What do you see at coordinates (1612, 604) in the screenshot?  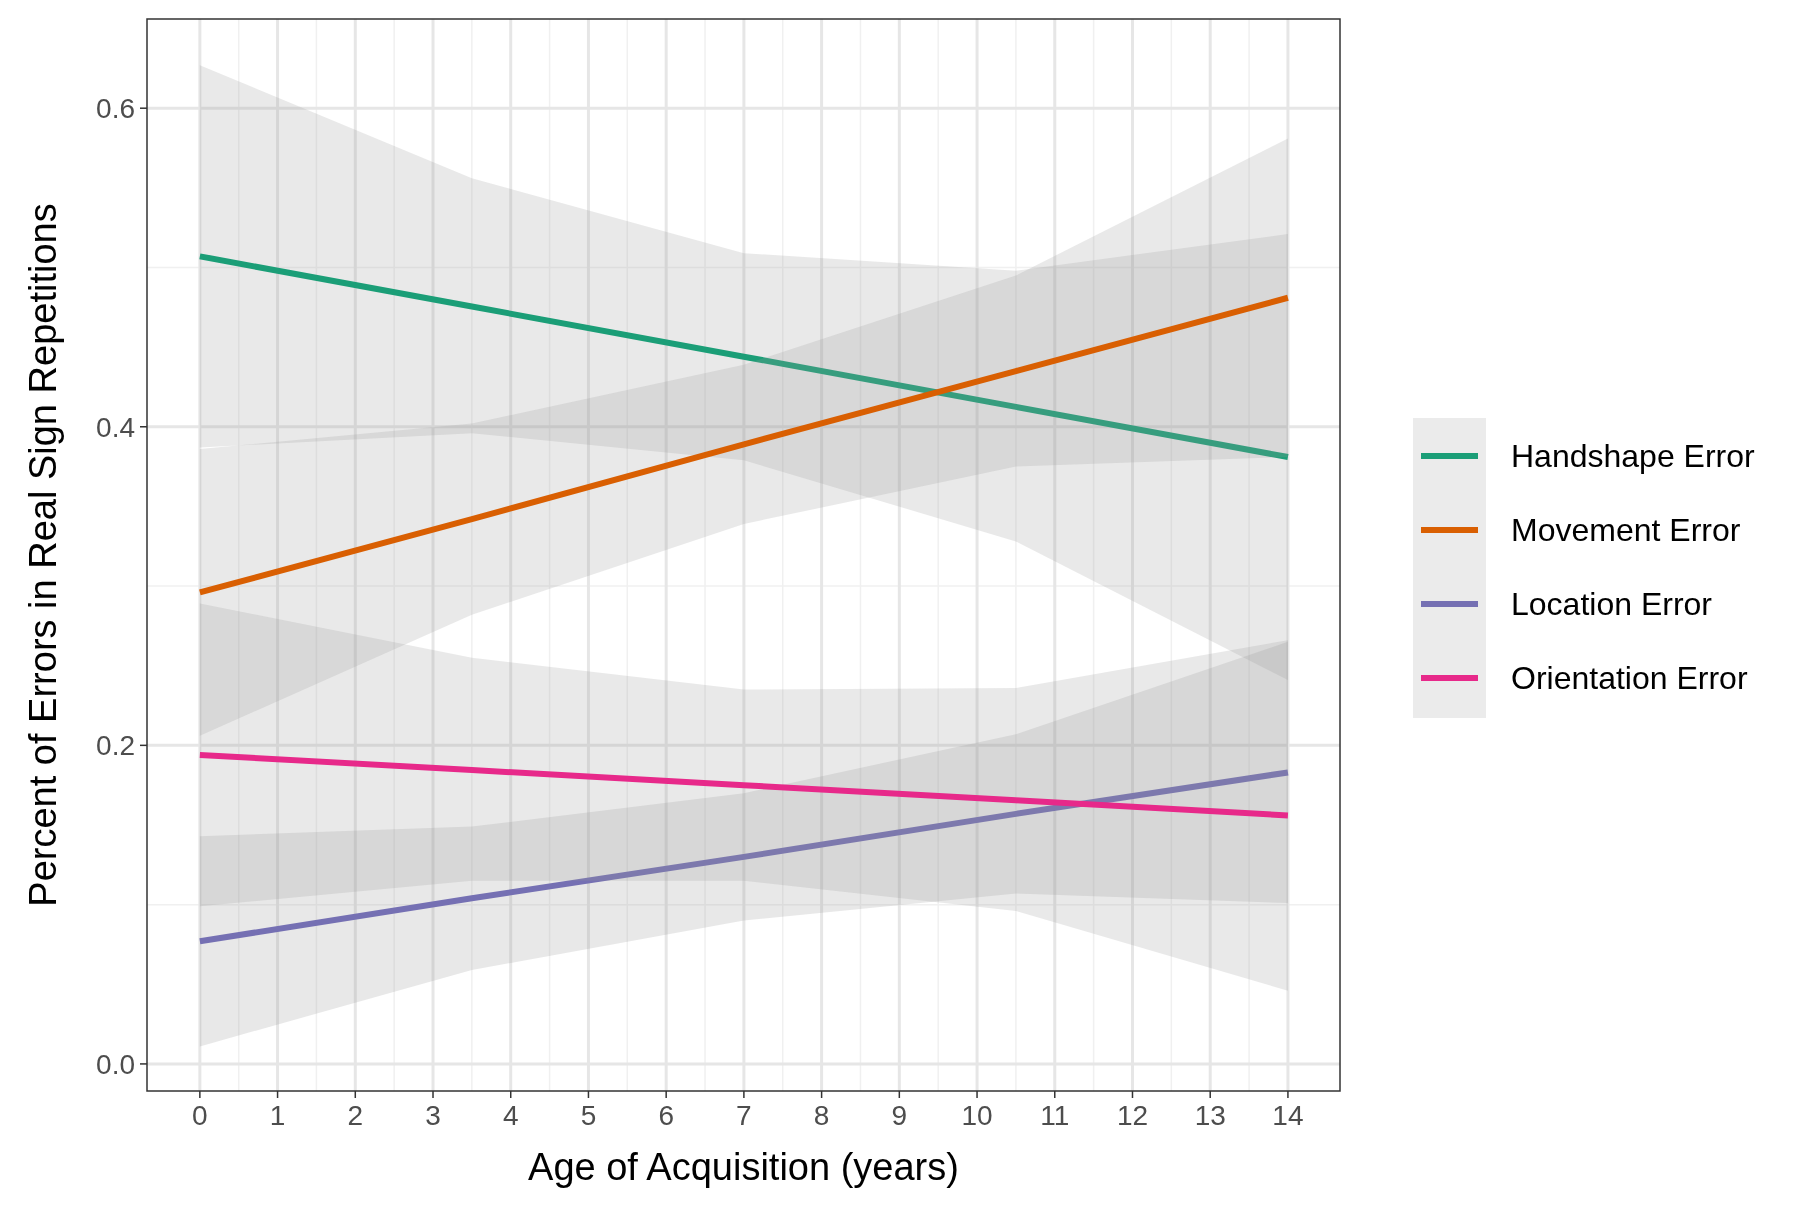 I see `legend-label: Location Error` at bounding box center [1612, 604].